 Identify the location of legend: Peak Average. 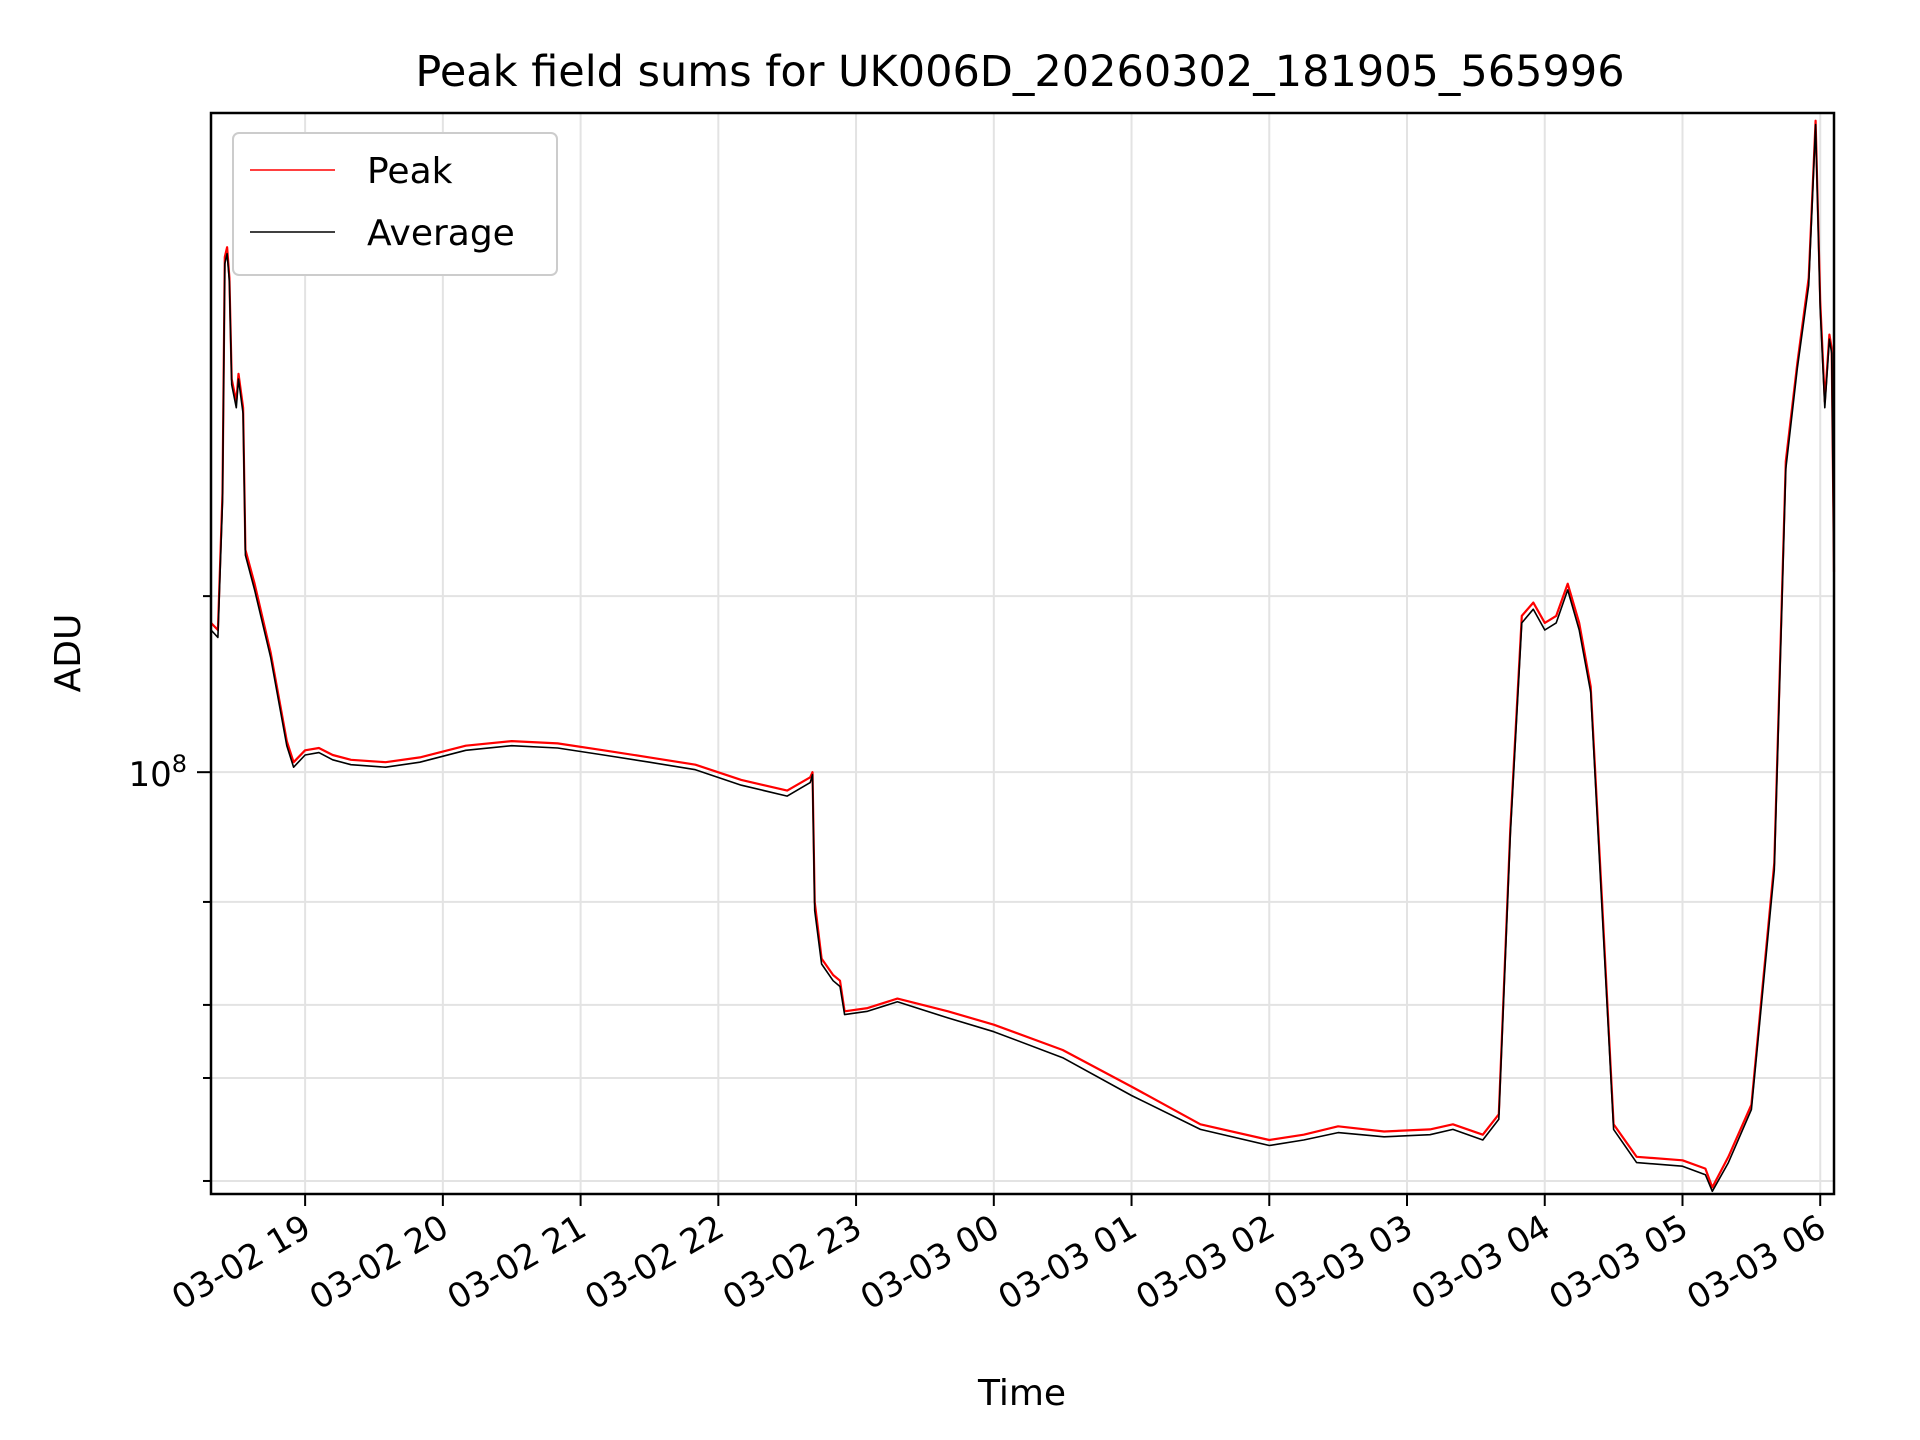
(395, 204).